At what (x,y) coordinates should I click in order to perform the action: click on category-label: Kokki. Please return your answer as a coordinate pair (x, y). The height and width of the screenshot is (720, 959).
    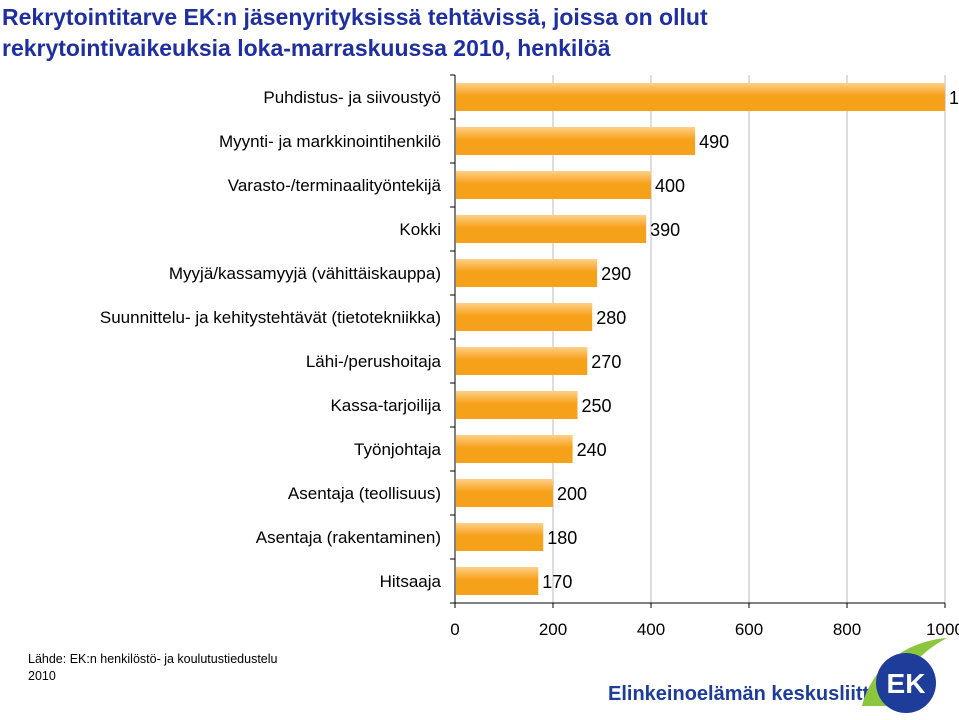
    Looking at the image, I should click on (420, 229).